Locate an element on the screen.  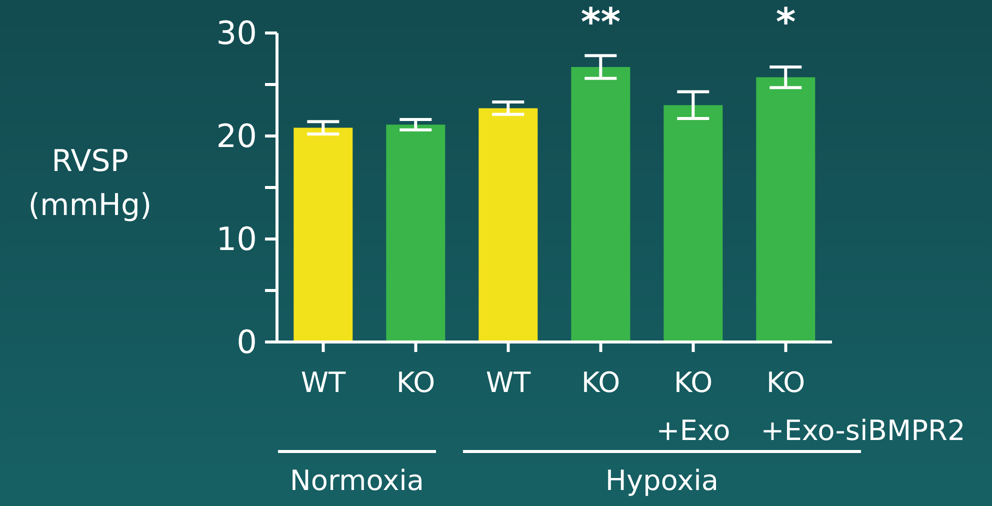
y-tick-label: 0 is located at coordinates (246, 342).